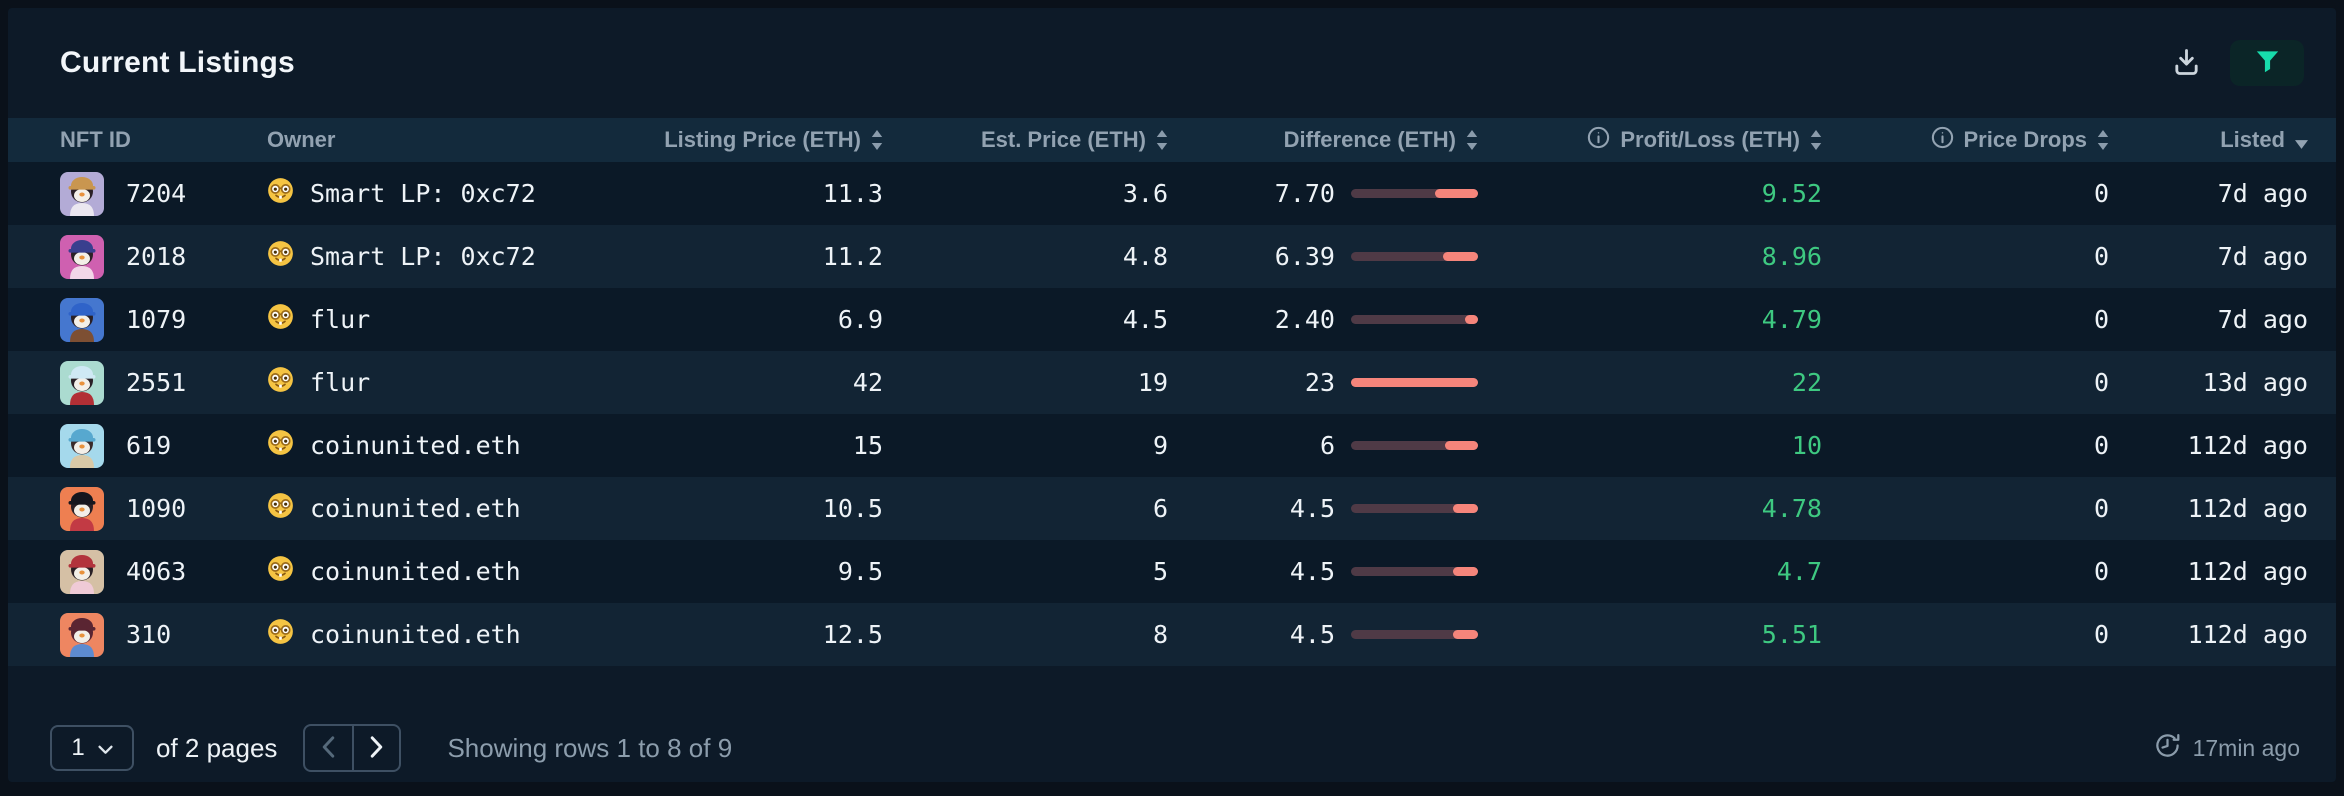 This screenshot has height=796, width=2344. I want to click on column-label: Profit/Loss (ETH), so click(1710, 139).